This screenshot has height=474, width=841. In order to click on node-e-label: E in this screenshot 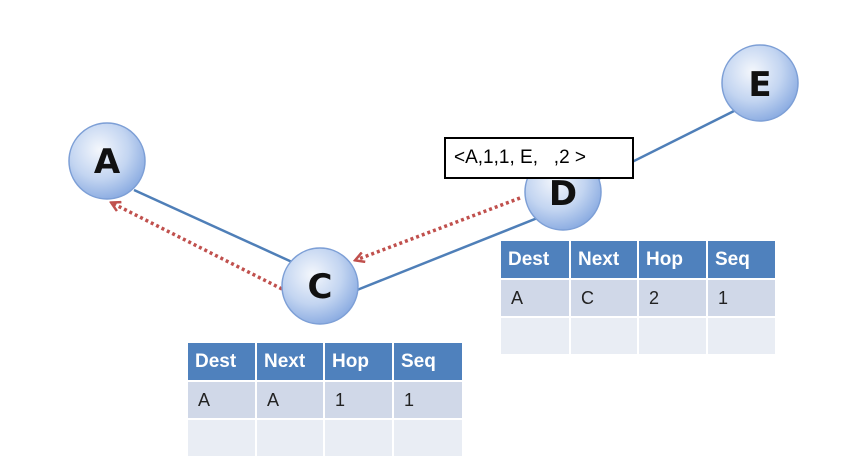, I will do `click(759, 85)`.